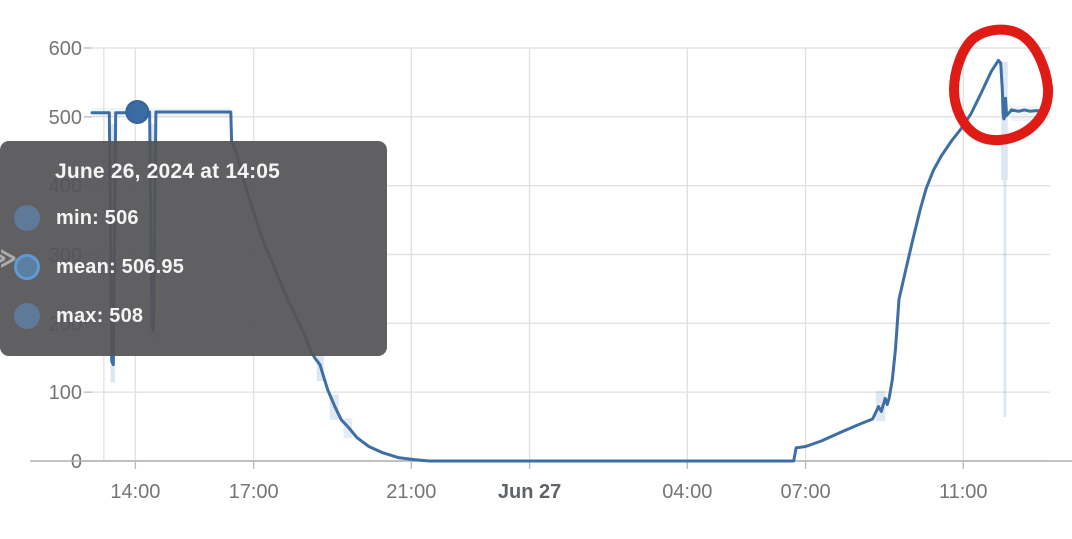 The width and height of the screenshot is (1072, 539). What do you see at coordinates (120, 266) in the screenshot?
I see `tooltip-mean-value: mean: 506.95` at bounding box center [120, 266].